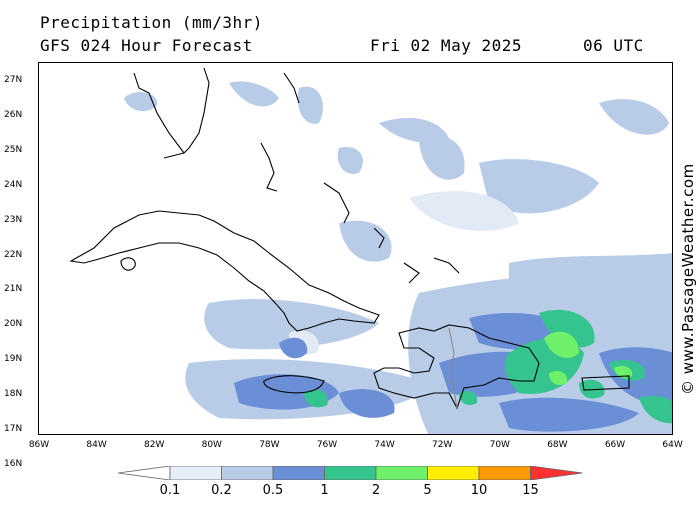  What do you see at coordinates (613, 45) in the screenshot?
I see `forecast-time: 06 UTC` at bounding box center [613, 45].